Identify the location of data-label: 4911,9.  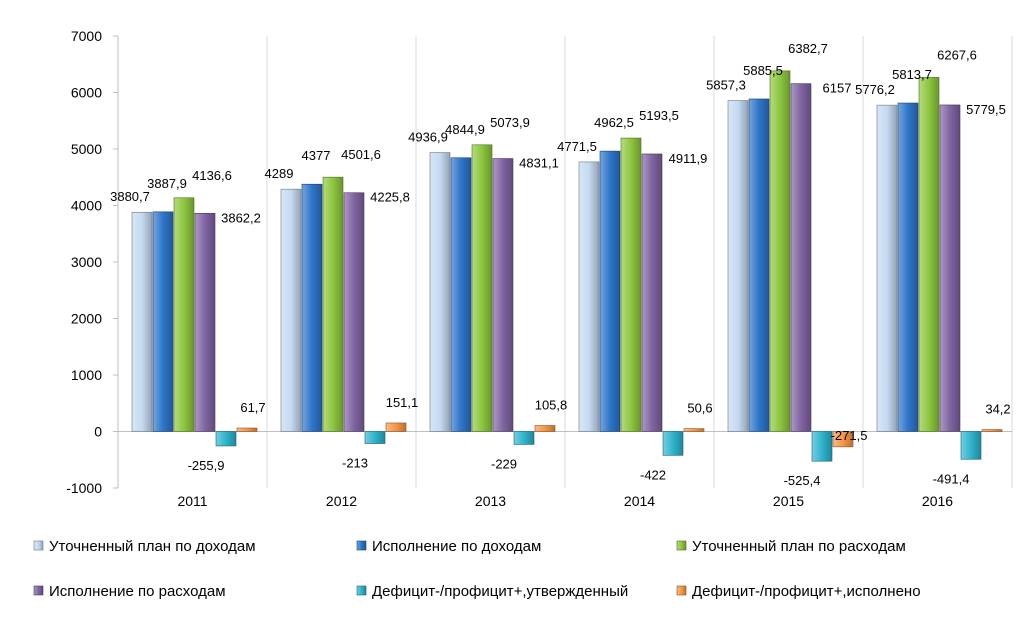
(688, 158).